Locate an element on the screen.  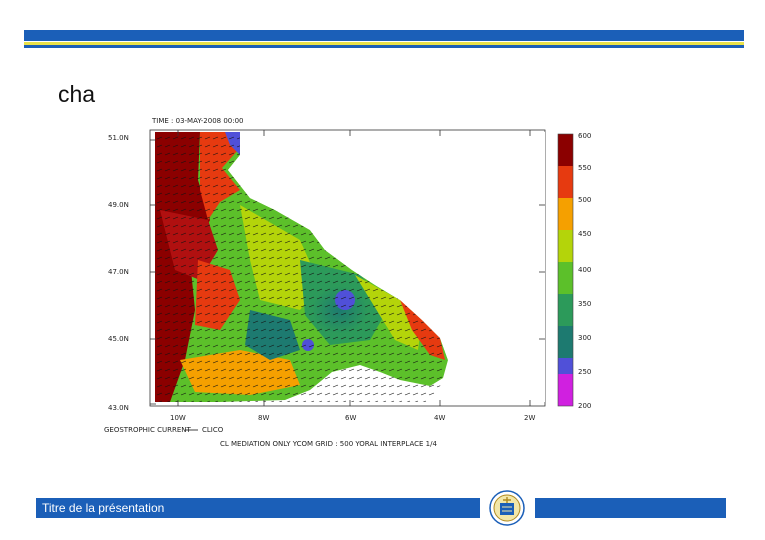
lat-label: 51.0N is located at coordinates (118, 138).